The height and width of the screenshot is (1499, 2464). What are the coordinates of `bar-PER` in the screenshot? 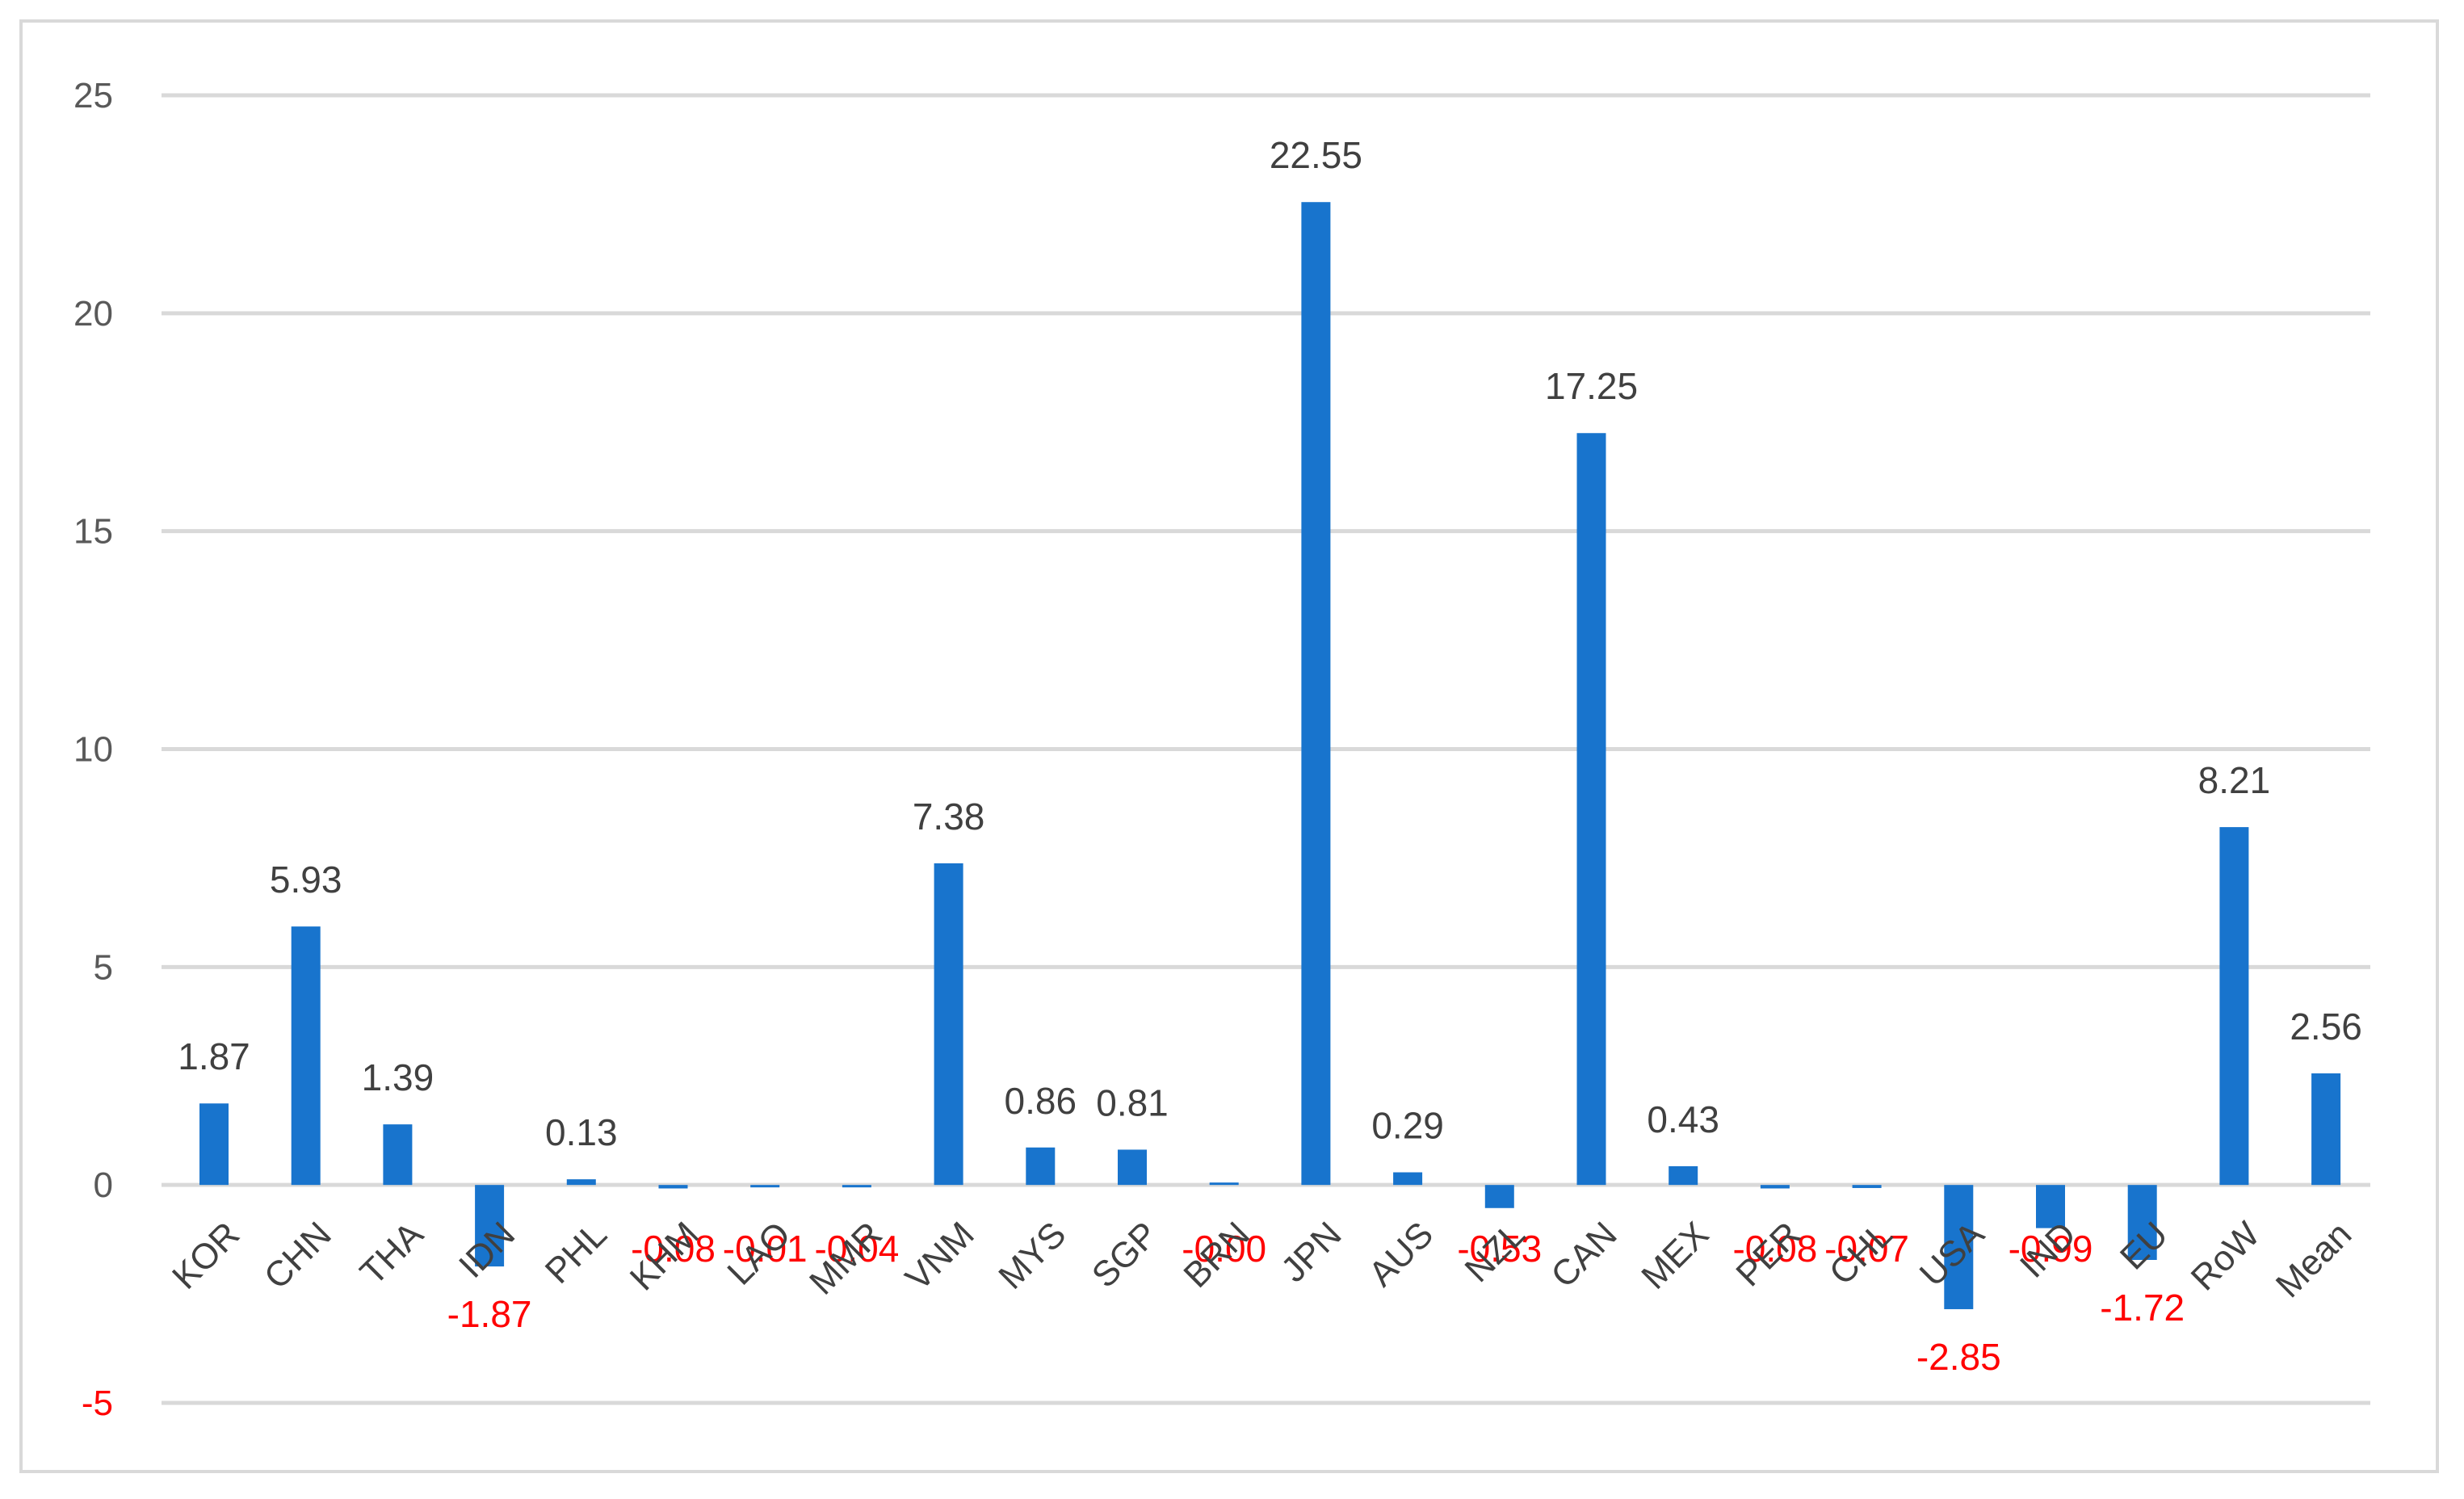 It's located at (1775, 1187).